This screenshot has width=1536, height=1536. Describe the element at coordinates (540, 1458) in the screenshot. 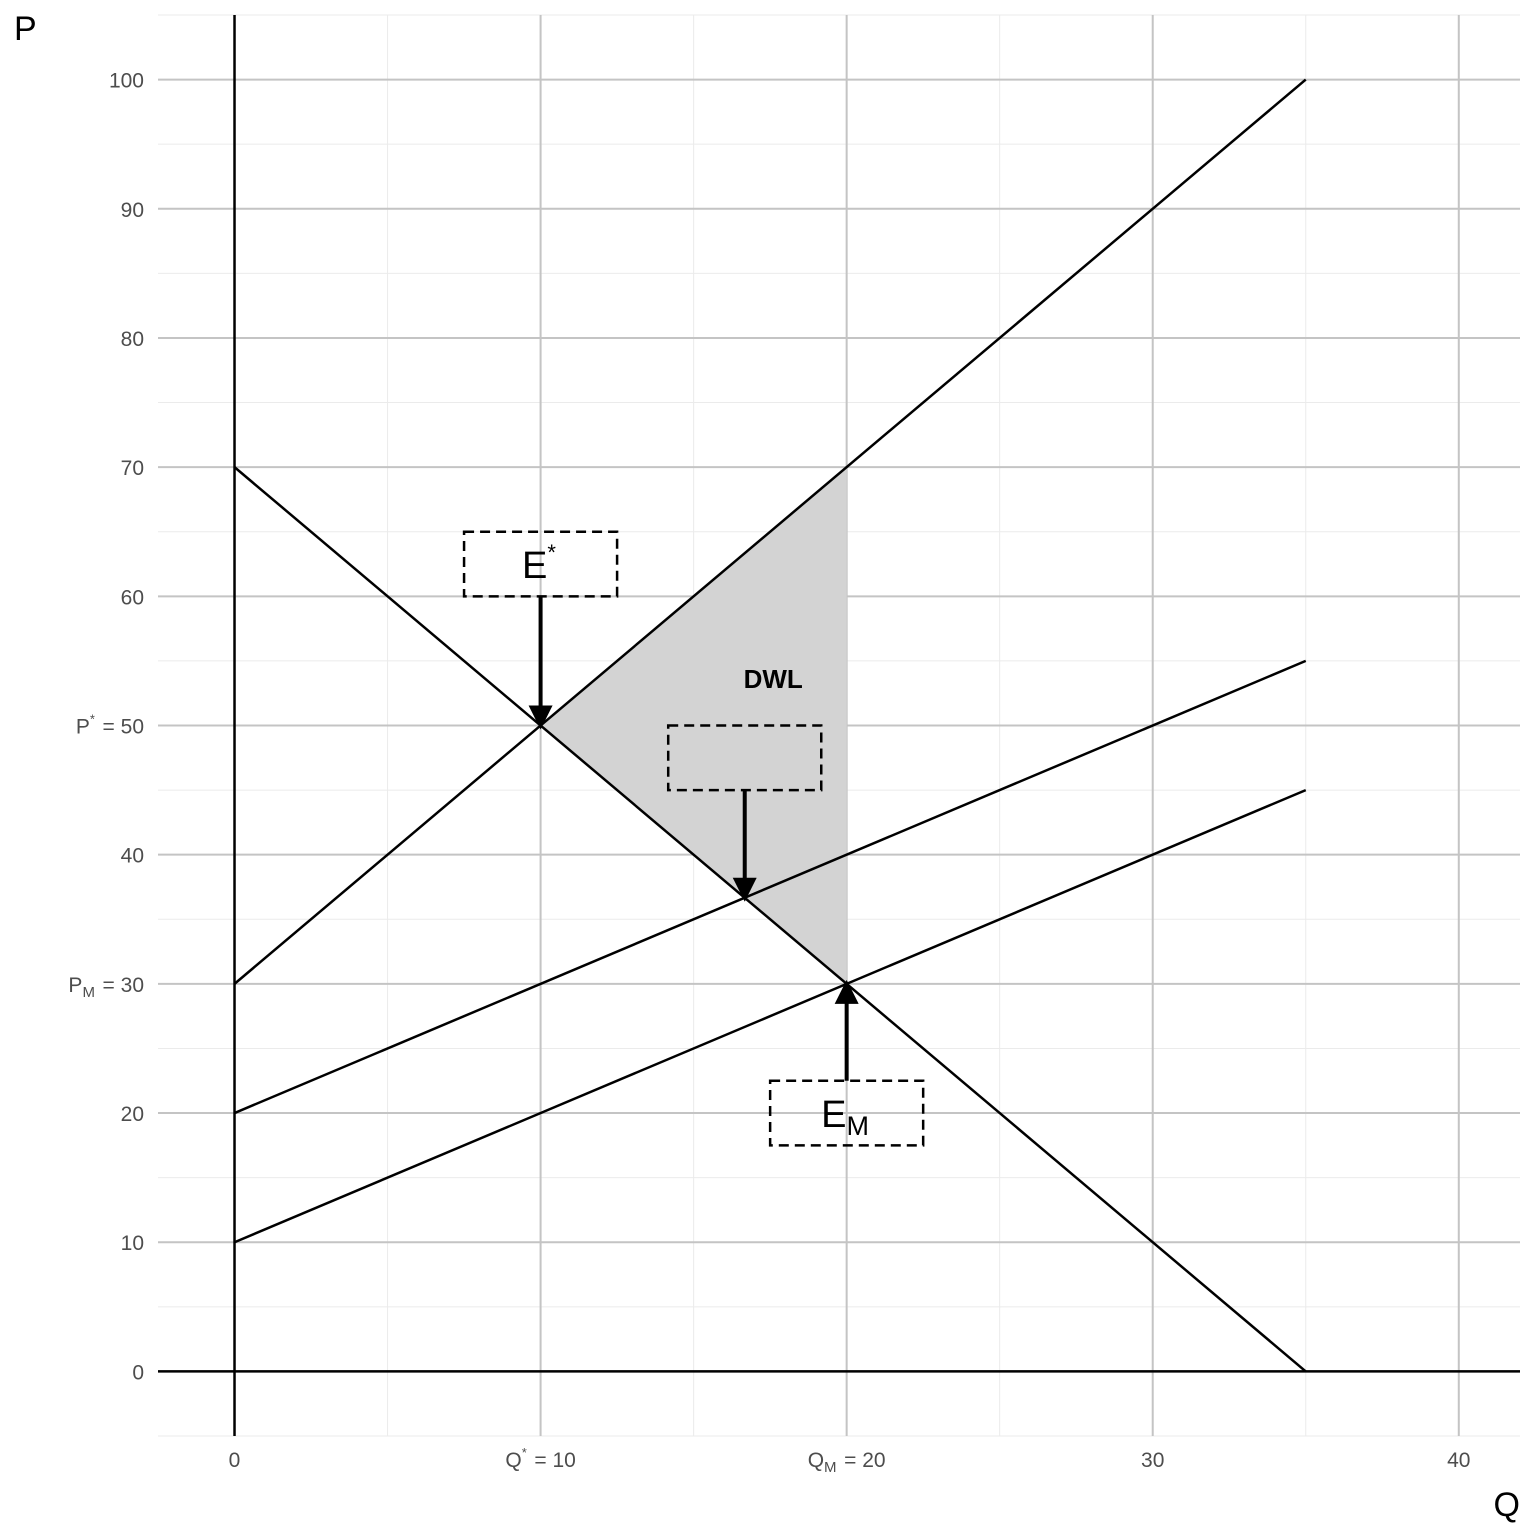

I see `x-tick-label: Q* = 10` at that location.